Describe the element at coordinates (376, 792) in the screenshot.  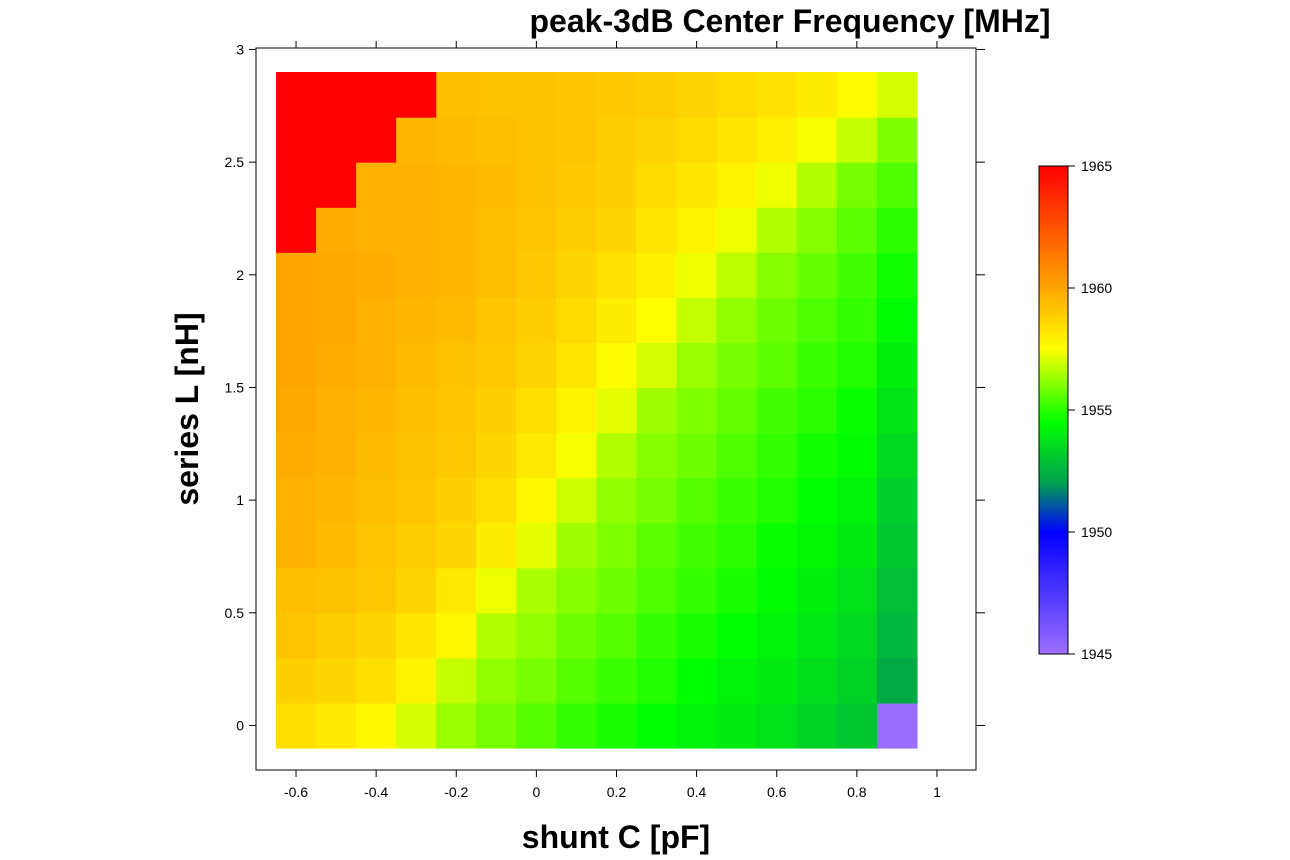
I see `x-tick-label: -0.4` at that location.